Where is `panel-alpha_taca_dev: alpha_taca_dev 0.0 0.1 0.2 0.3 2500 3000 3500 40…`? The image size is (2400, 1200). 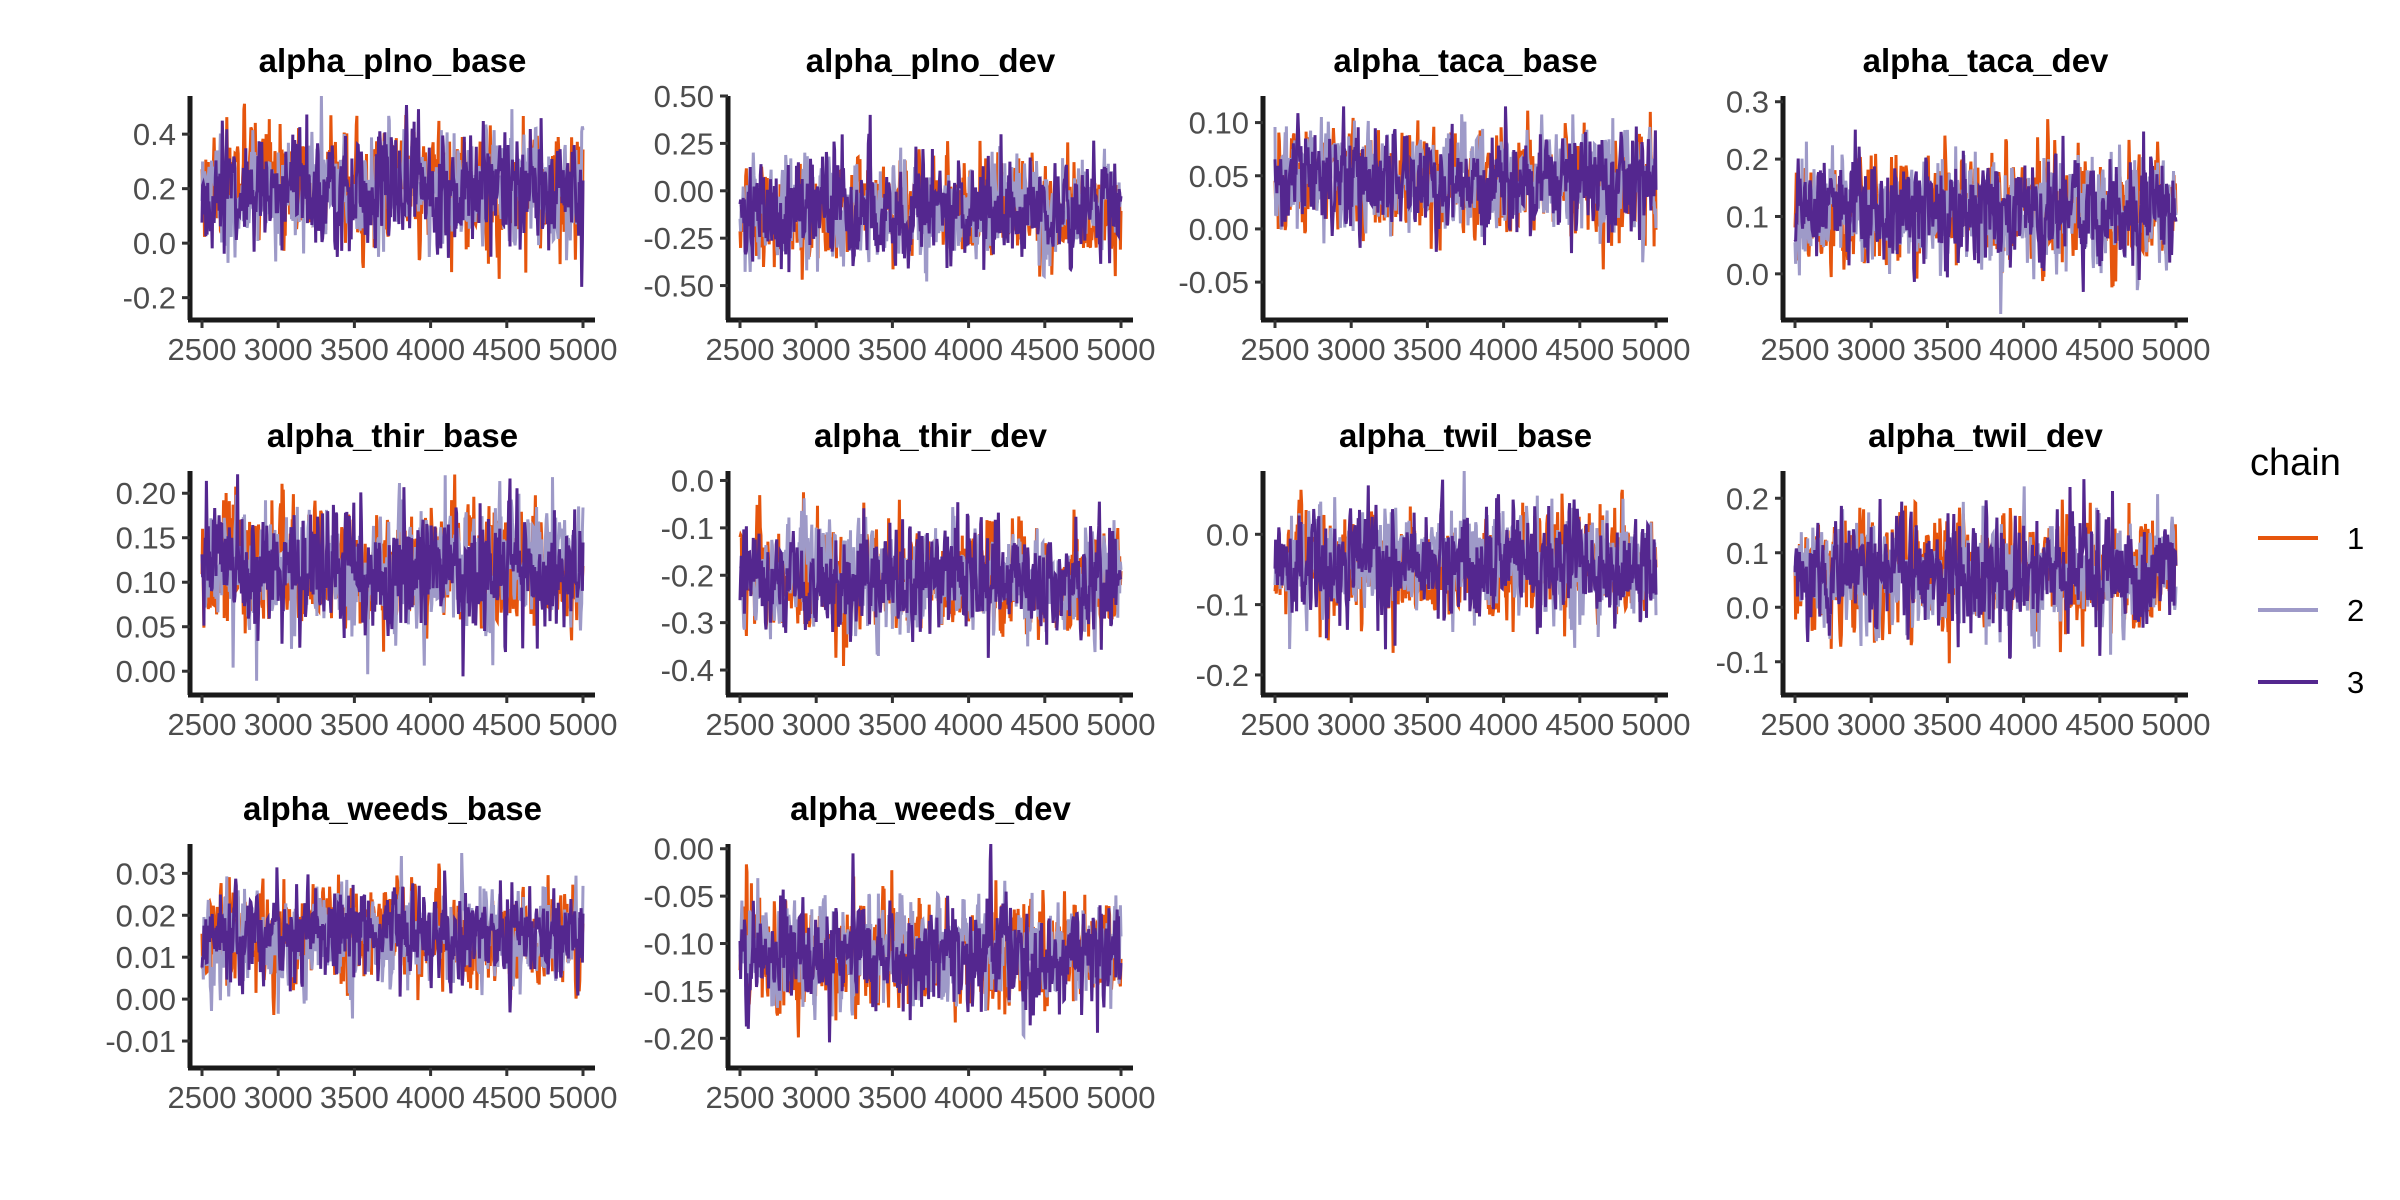
panel-alpha_taca_dev: alpha_taca_dev 0.0 0.1 0.2 0.3 2500 3000 3500 40… is located at coordinates (1968, 204).